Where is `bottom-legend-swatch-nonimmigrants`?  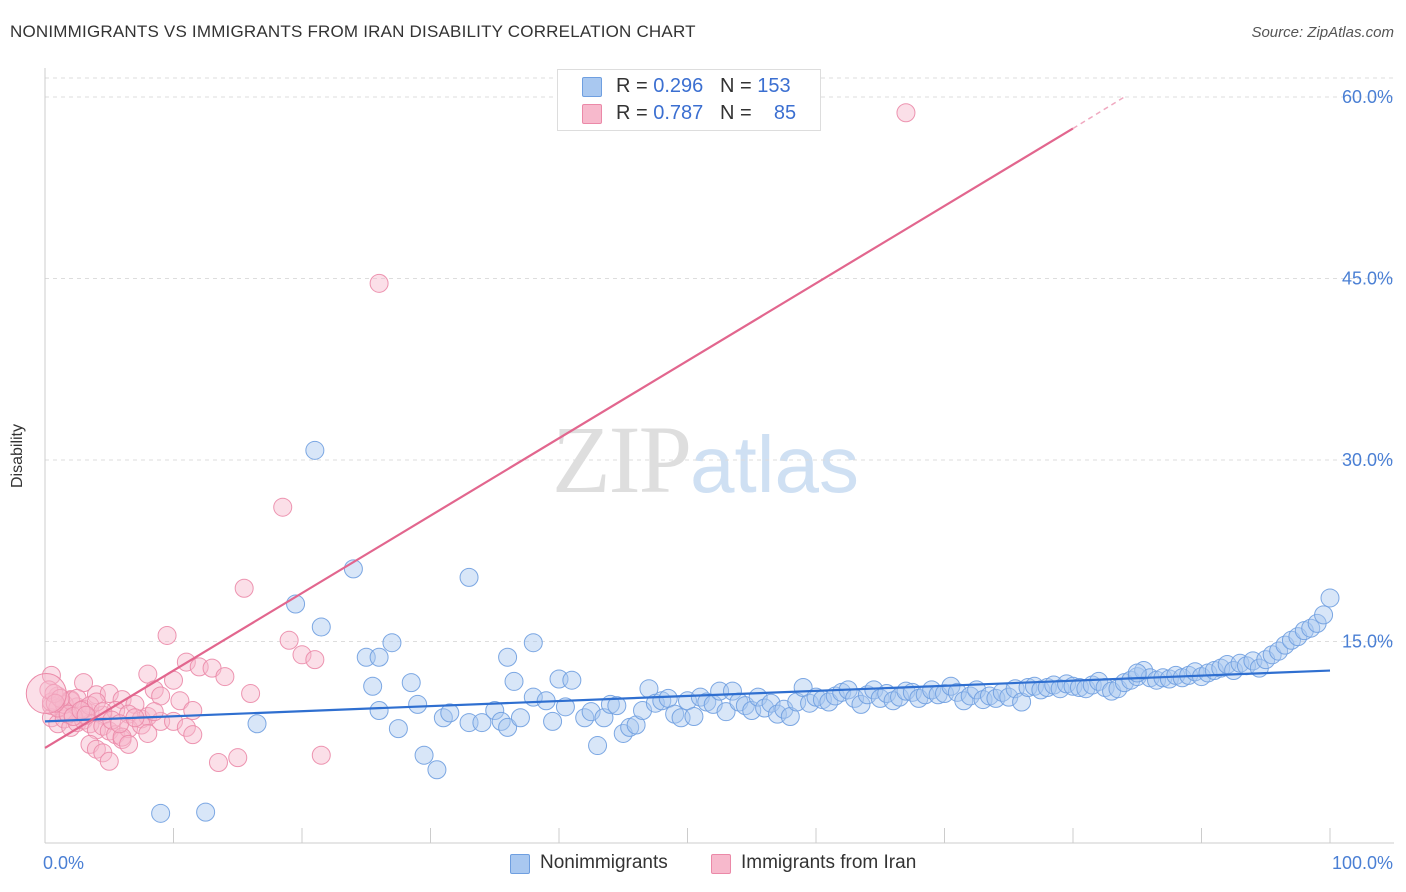 bottom-legend-swatch-nonimmigrants is located at coordinates (520, 864).